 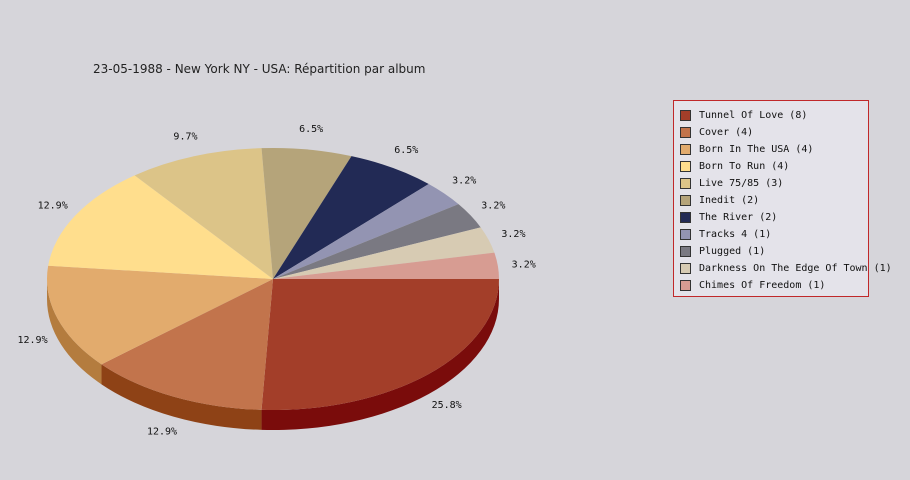 What do you see at coordinates (53, 206) in the screenshot?
I see `pct-label-born-to-run: 12.9%` at bounding box center [53, 206].